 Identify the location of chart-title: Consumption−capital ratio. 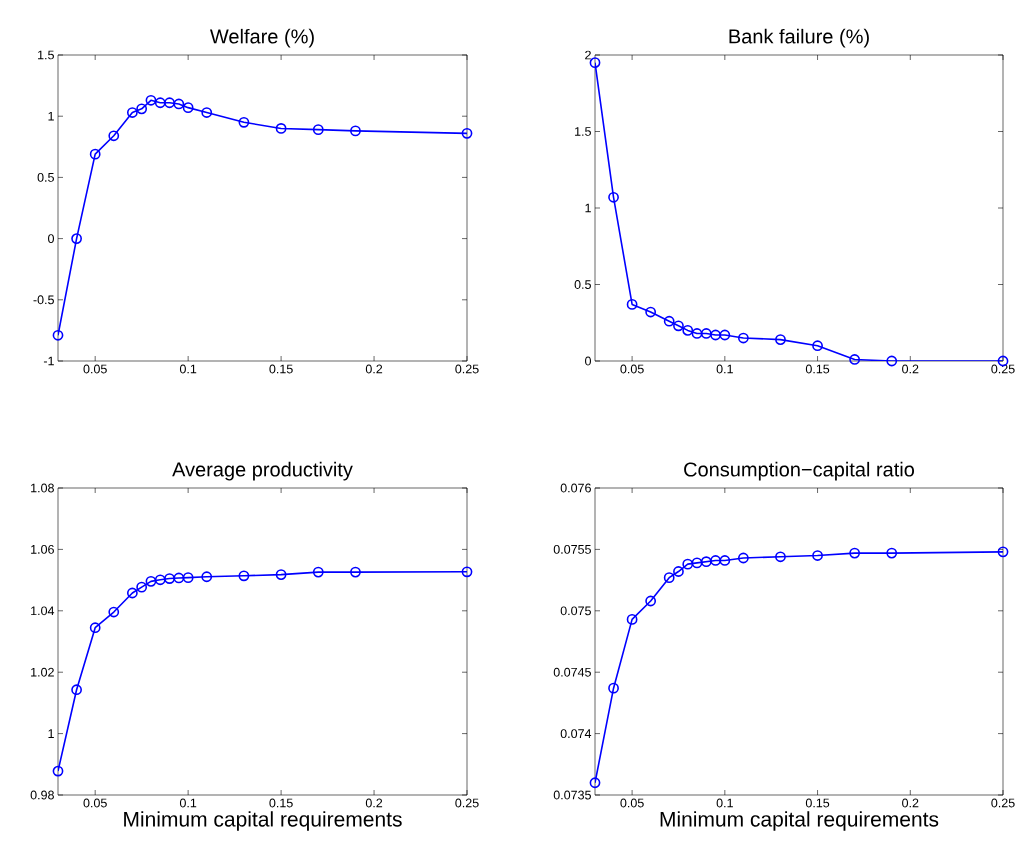
(799, 471).